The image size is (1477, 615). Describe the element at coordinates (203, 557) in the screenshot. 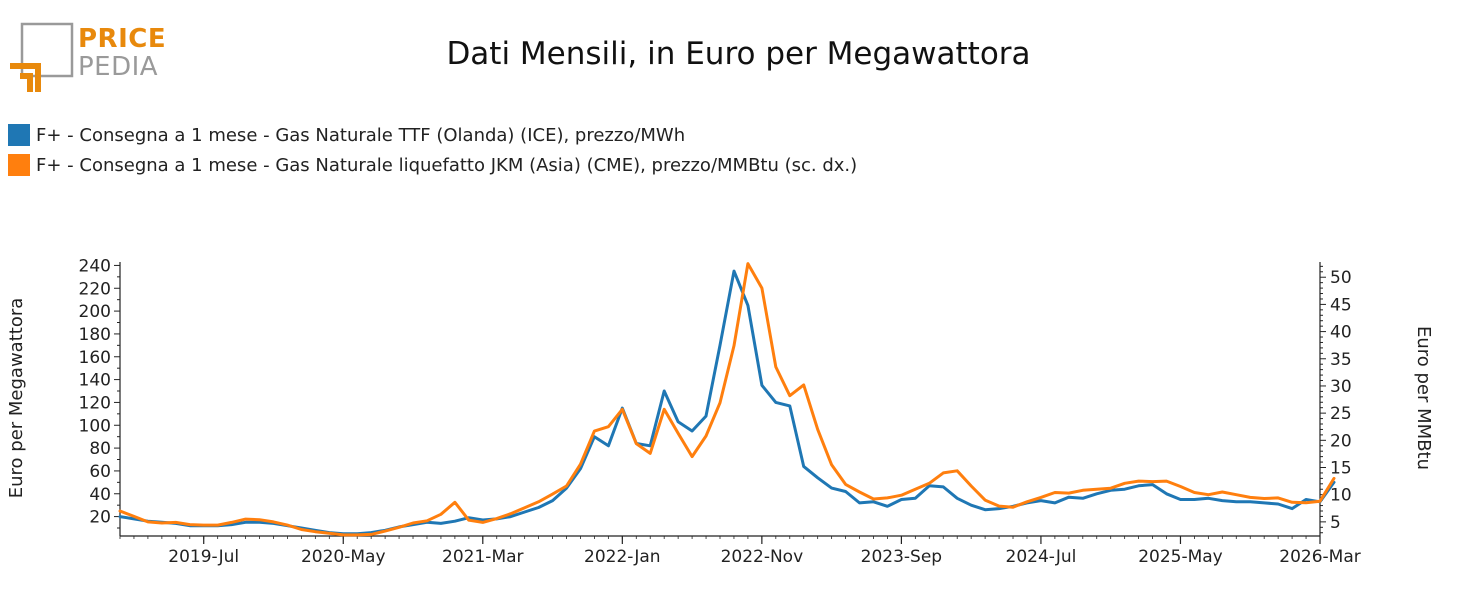

I see `x-axis-tick-label: 2019-Jul` at that location.